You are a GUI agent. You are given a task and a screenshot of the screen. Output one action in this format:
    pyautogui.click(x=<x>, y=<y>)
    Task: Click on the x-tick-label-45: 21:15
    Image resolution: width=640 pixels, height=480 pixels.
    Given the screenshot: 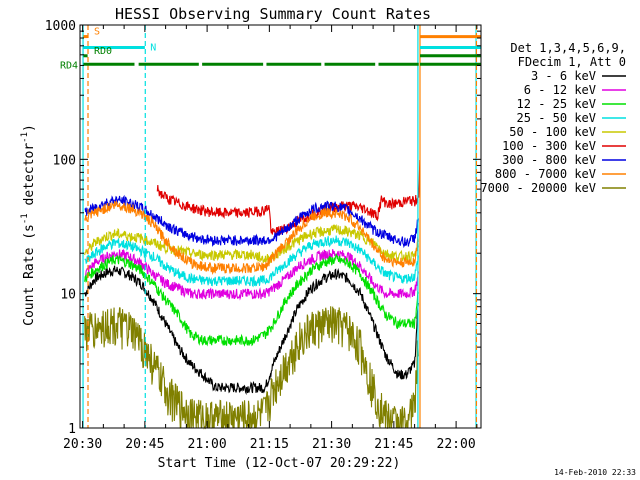 What is the action you would take?
    pyautogui.click(x=269, y=444)
    